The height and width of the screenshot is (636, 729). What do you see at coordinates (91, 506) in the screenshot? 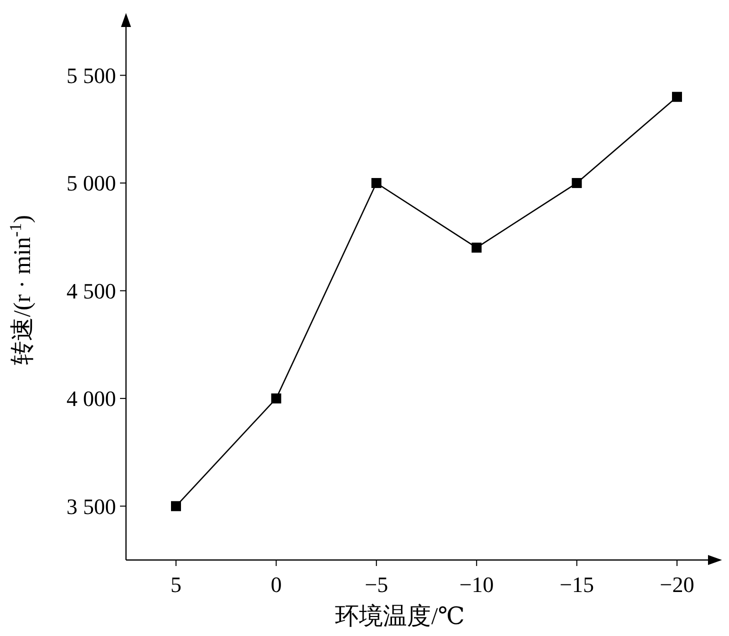
I see `y-tick-label: 3 500` at bounding box center [91, 506].